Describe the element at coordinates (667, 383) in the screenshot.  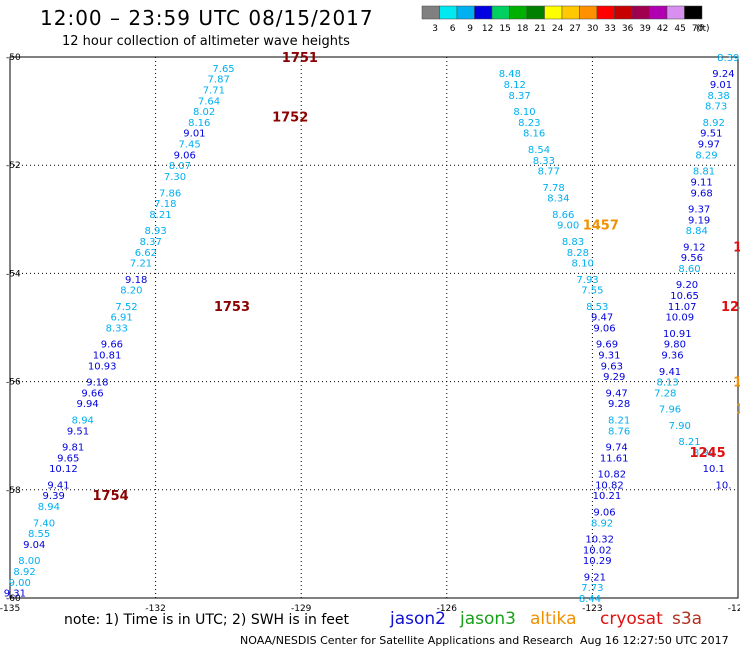
I see `data-point-label: 8.13` at that location.